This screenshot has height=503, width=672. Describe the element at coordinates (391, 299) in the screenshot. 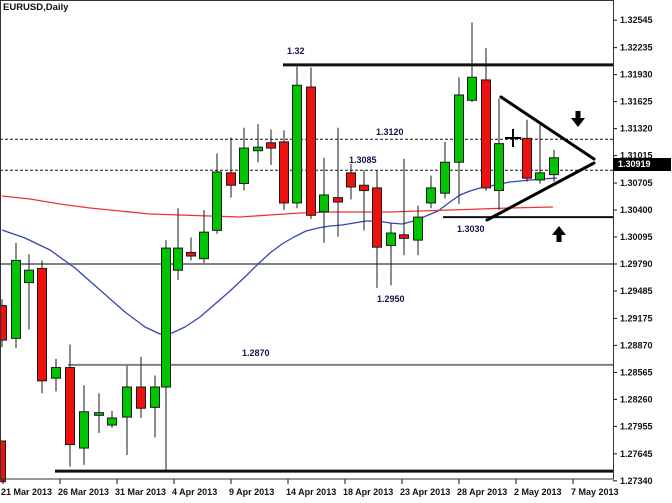

I see `level-label-1-2950: 1.2950` at that location.